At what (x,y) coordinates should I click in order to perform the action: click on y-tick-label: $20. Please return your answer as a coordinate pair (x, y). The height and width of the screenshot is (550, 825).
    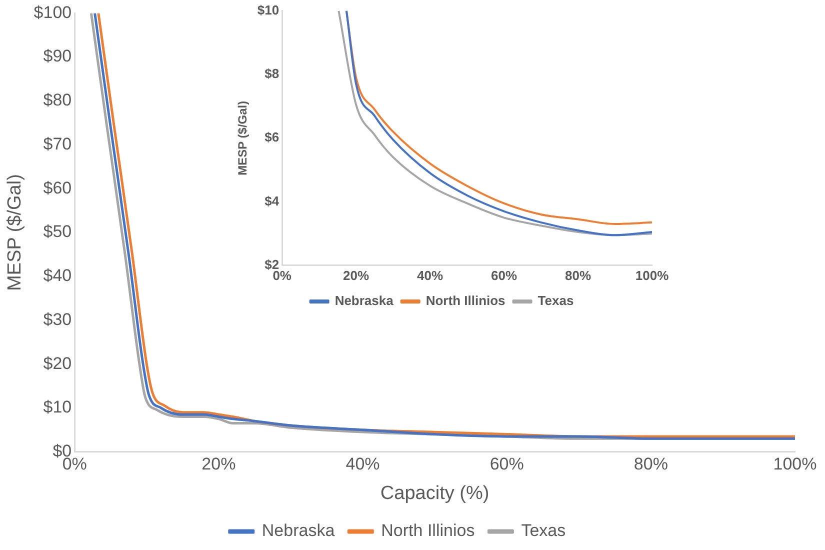
    Looking at the image, I should click on (57, 363).